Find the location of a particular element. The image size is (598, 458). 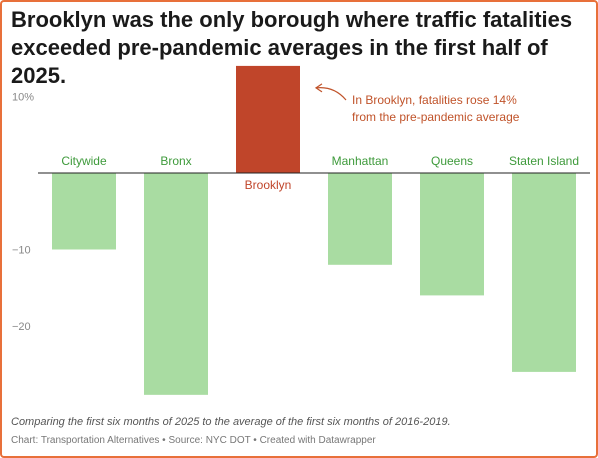

category-label: Citywide is located at coordinates (84, 161).